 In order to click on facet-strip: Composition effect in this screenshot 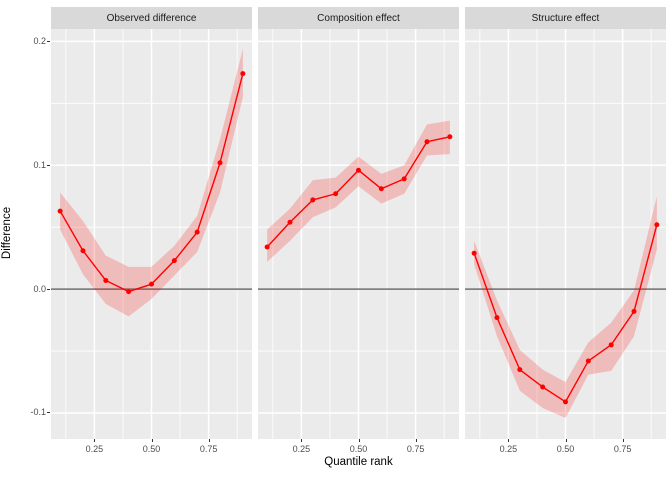, I will do `click(358, 18)`.